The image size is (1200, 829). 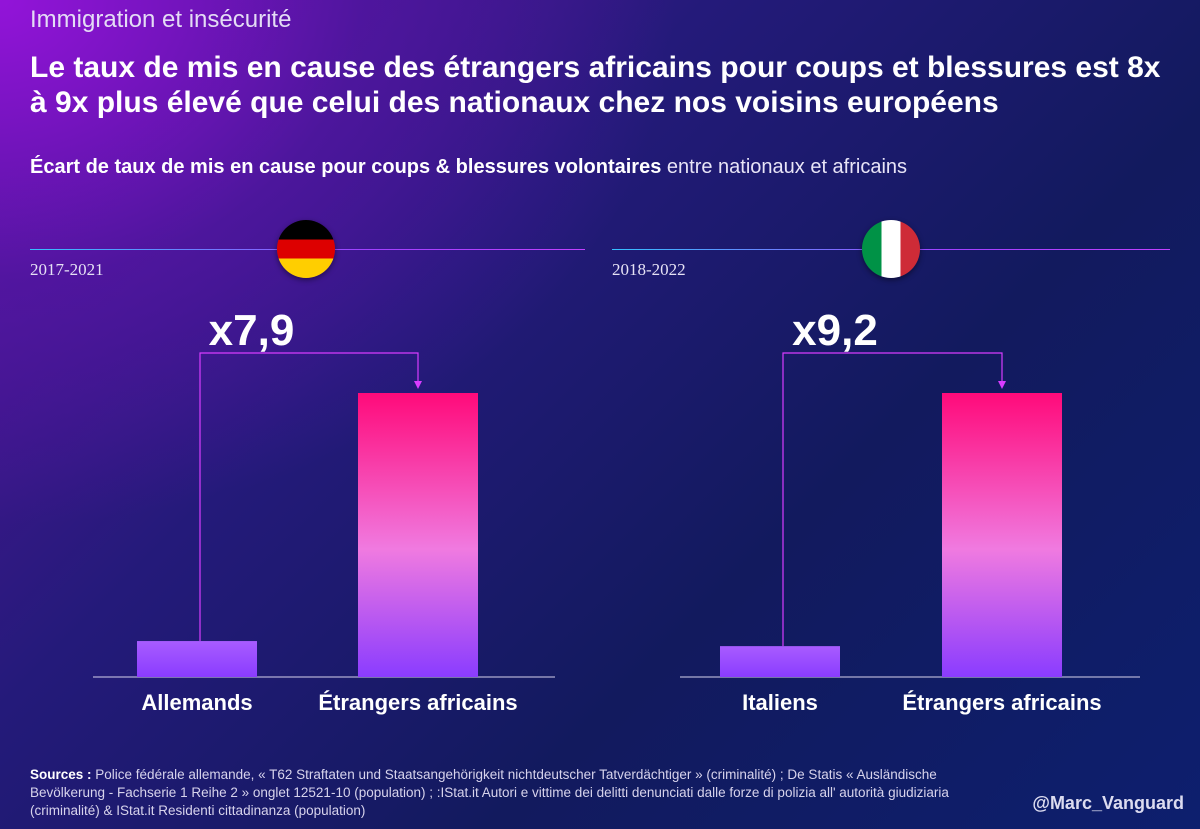 What do you see at coordinates (61, 774) in the screenshot?
I see `sources-label: Sources :` at bounding box center [61, 774].